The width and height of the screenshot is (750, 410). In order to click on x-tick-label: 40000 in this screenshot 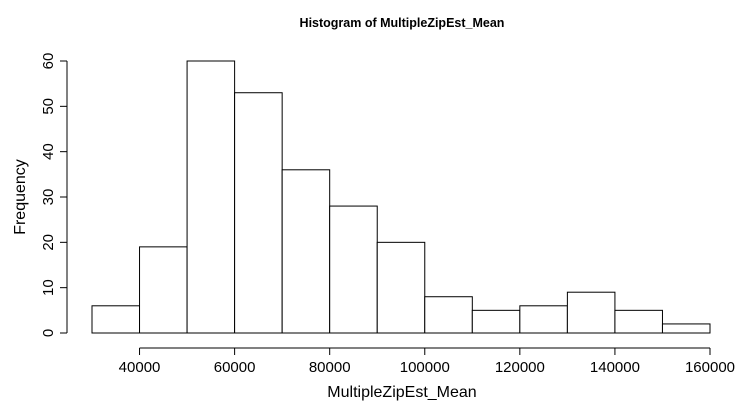, I will do `click(140, 367)`.